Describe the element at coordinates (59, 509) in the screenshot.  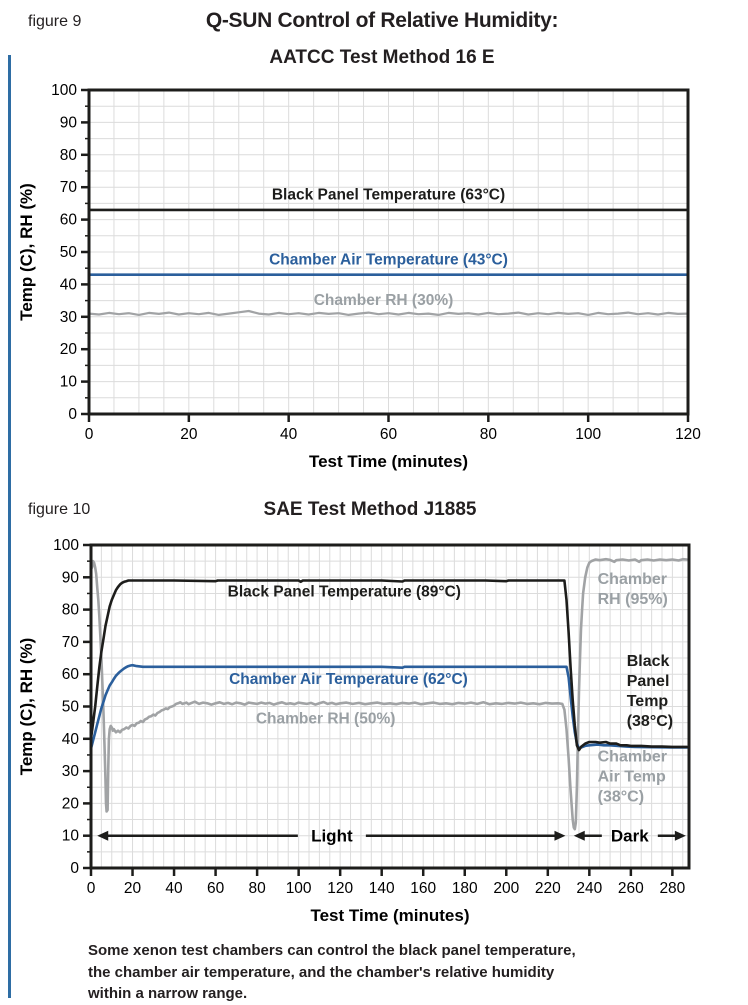
I see `figure10-label: figure 10` at that location.